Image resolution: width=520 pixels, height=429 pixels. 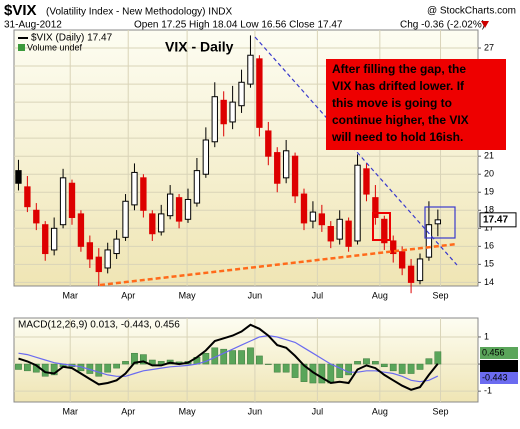 I want to click on y-tick-label: 14, so click(x=489, y=282).